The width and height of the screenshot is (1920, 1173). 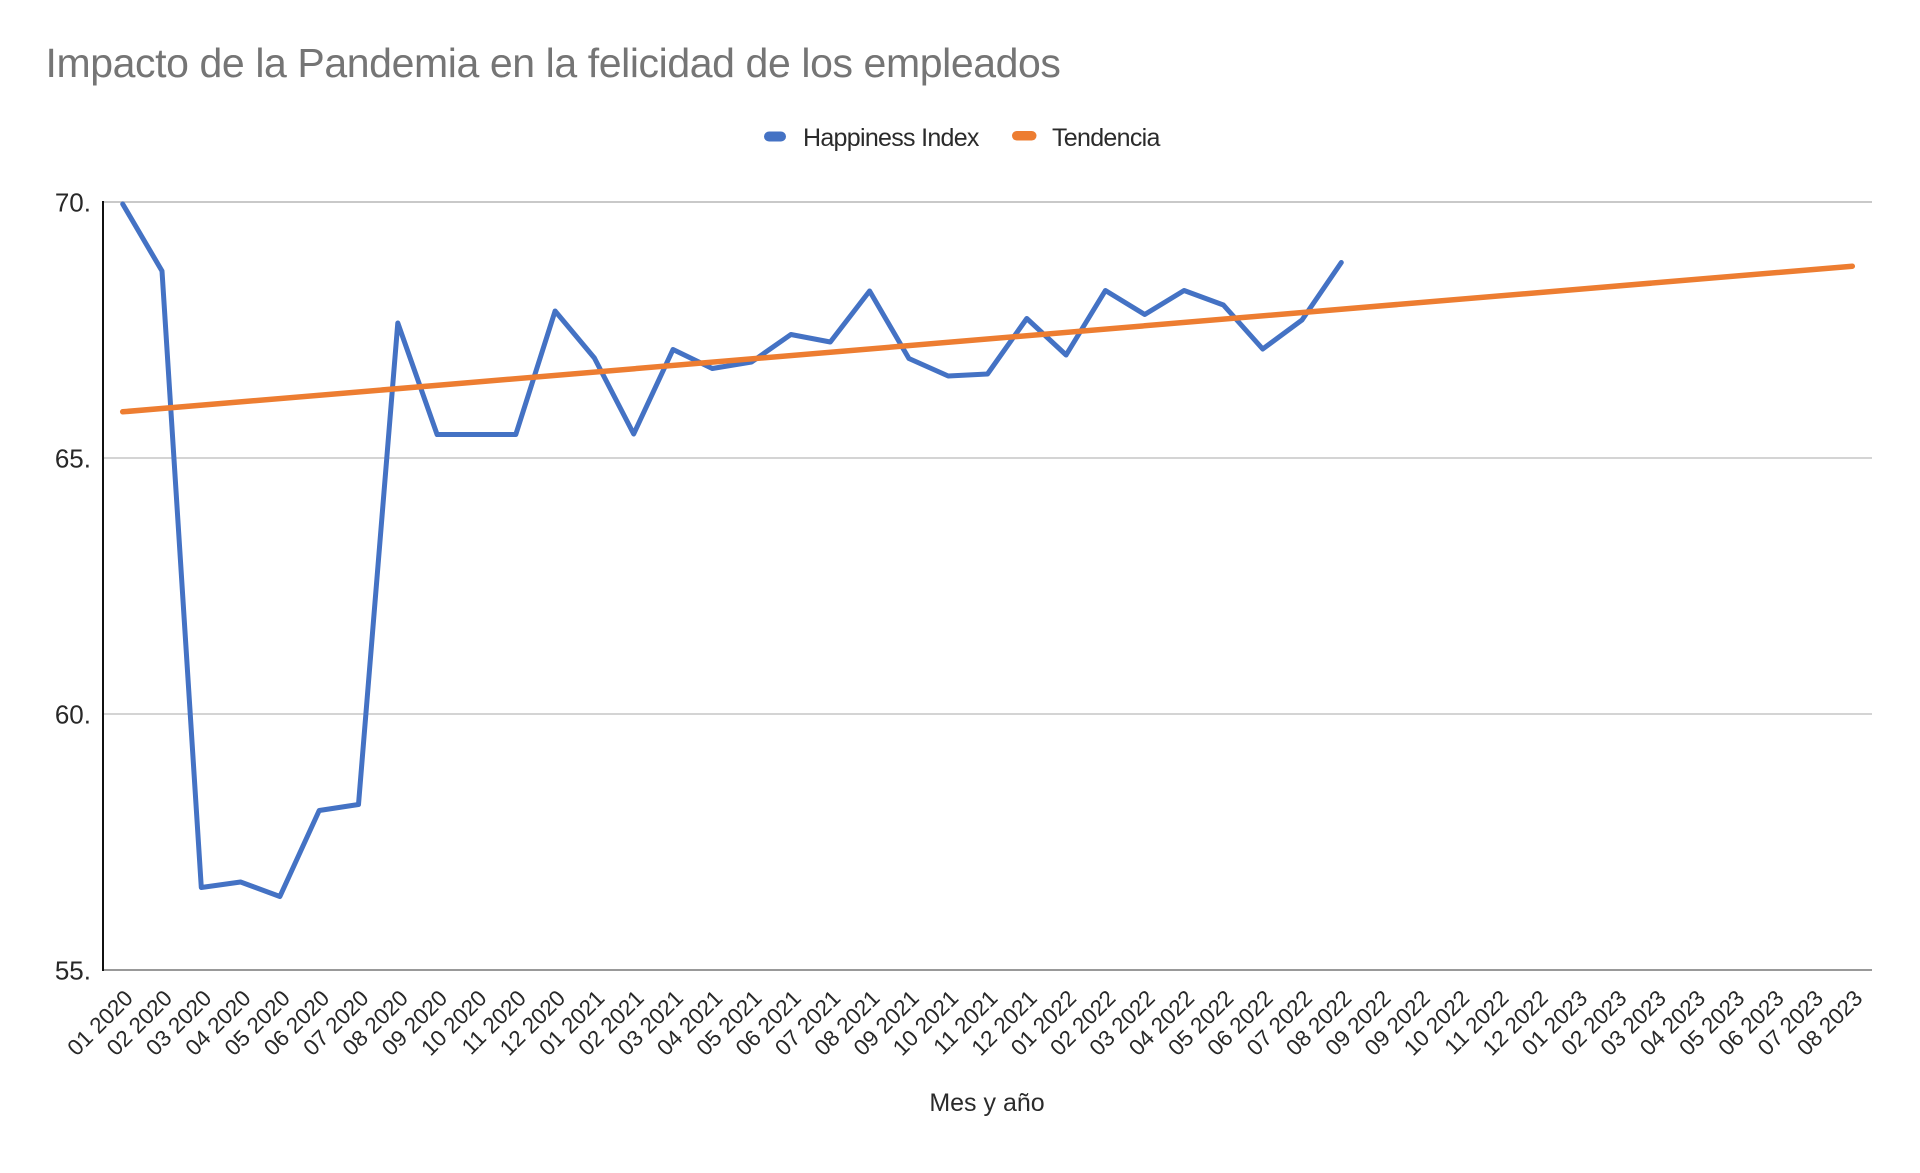 What do you see at coordinates (73, 715) in the screenshot?
I see `svg-text: 60.` at bounding box center [73, 715].